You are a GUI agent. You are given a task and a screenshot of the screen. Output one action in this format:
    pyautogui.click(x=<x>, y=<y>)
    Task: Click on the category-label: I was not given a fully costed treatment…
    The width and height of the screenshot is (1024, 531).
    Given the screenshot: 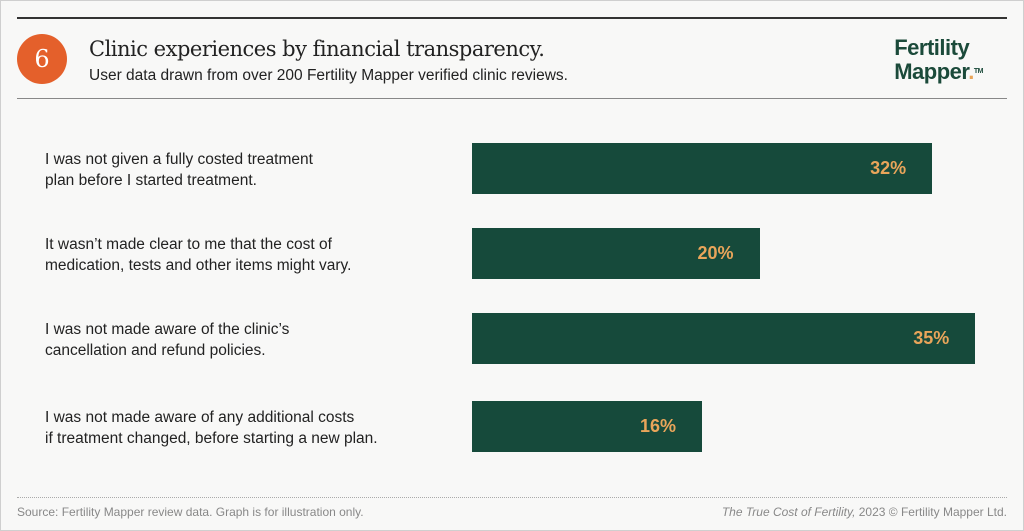 What is the action you would take?
    pyautogui.click(x=255, y=170)
    